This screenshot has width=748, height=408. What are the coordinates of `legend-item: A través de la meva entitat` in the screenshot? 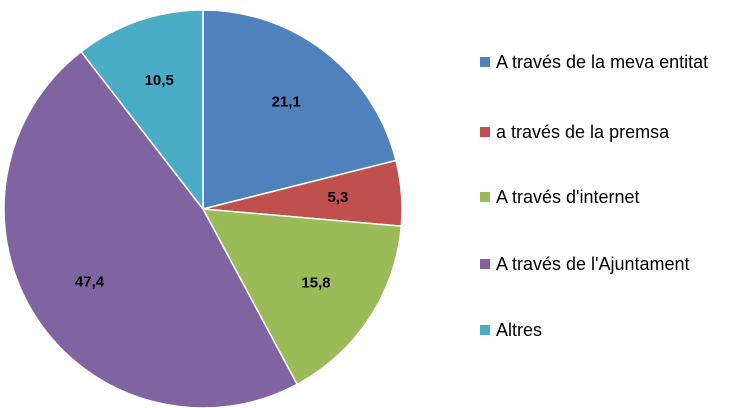 It's located at (595, 62).